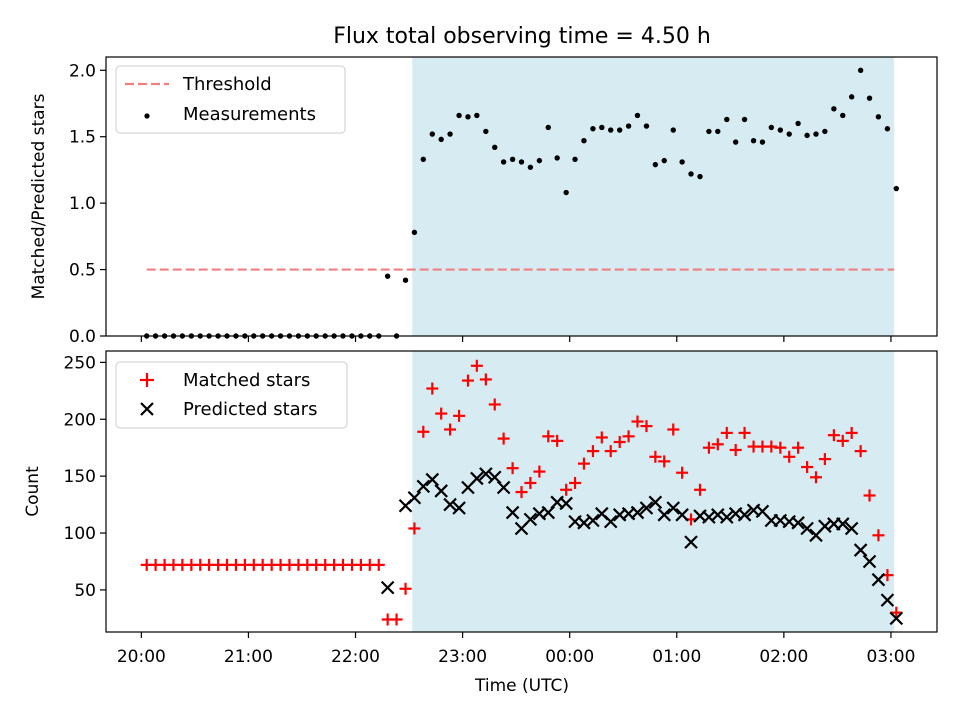  I want to click on bottom-y-tick-label: 100, so click(80, 534).